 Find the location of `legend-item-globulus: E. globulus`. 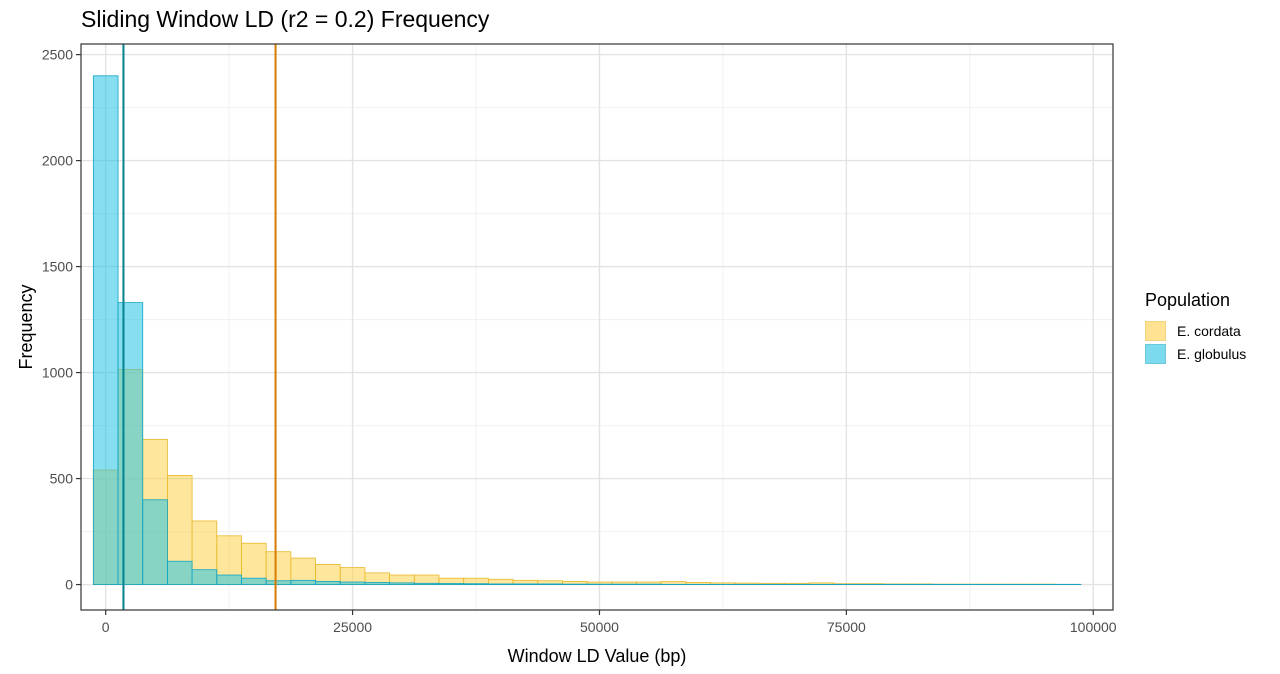

legend-item-globulus: E. globulus is located at coordinates (1195, 353).